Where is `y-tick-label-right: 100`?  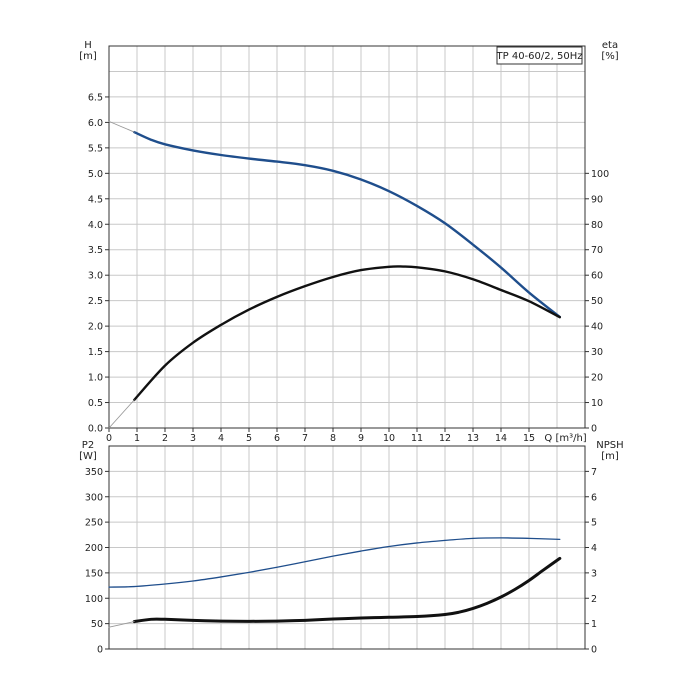
y-tick-label-right: 100 is located at coordinates (600, 174).